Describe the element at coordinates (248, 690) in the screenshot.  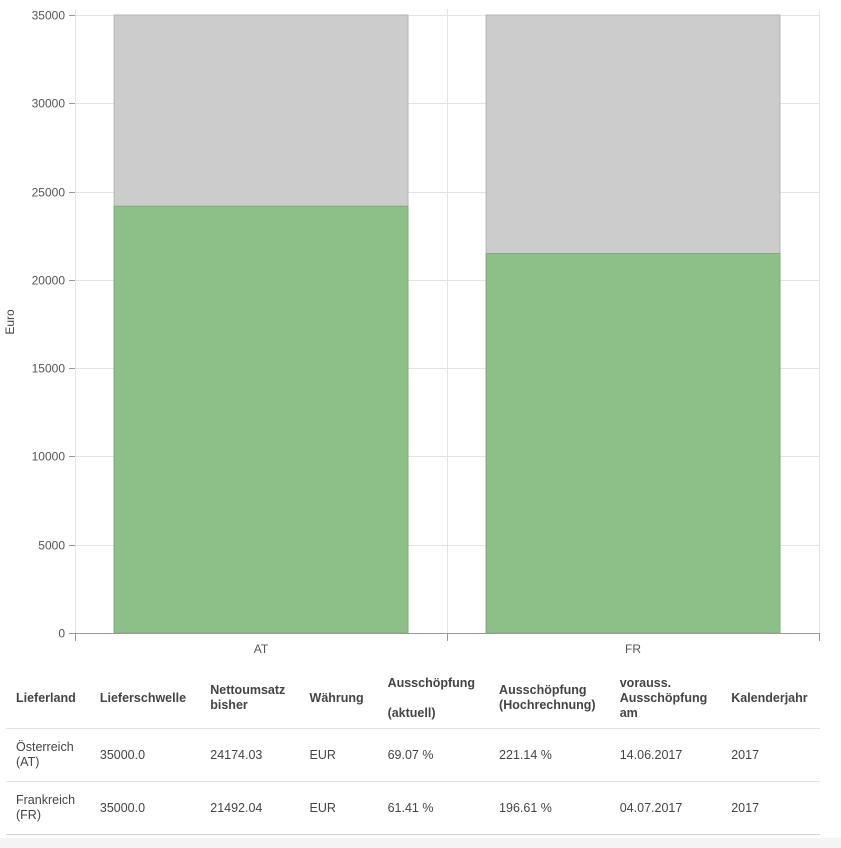
I see `column-header-text: Nettoumsatz` at that location.